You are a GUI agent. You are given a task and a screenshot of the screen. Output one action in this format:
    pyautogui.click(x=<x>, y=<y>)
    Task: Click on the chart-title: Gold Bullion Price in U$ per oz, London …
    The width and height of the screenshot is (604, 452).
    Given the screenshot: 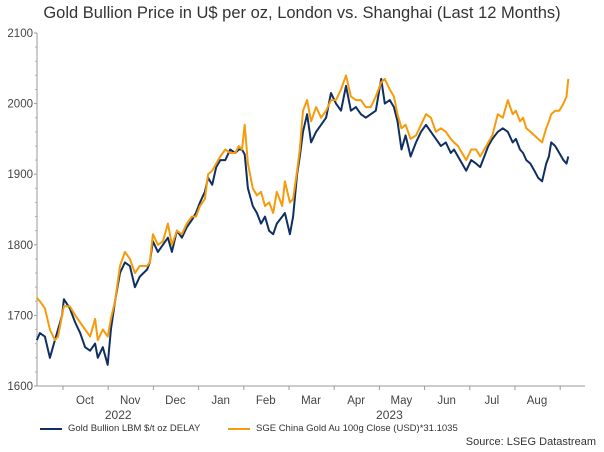 What is the action you would take?
    pyautogui.click(x=302, y=13)
    